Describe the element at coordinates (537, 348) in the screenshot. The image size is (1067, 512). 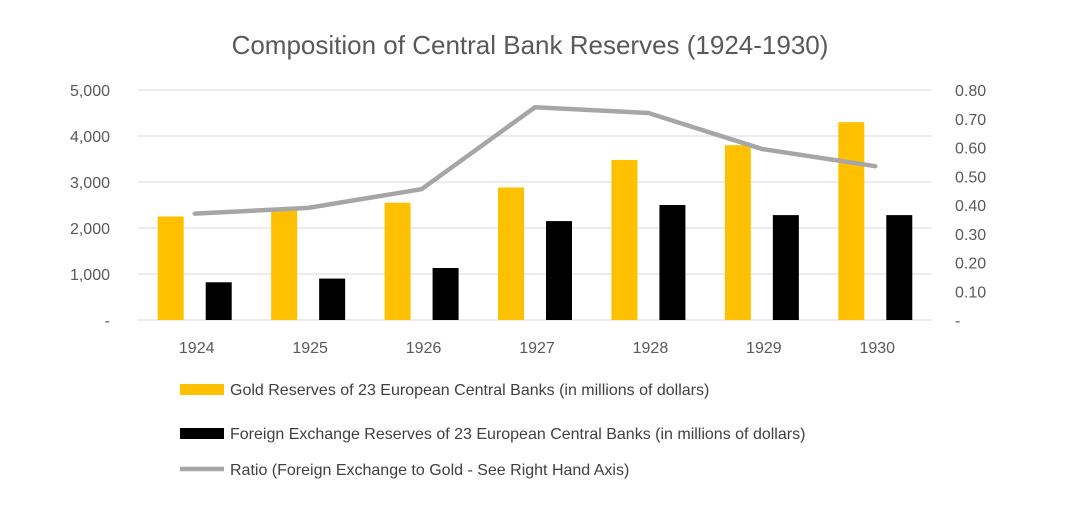
I see `x-axis-tick-label: 1927` at that location.